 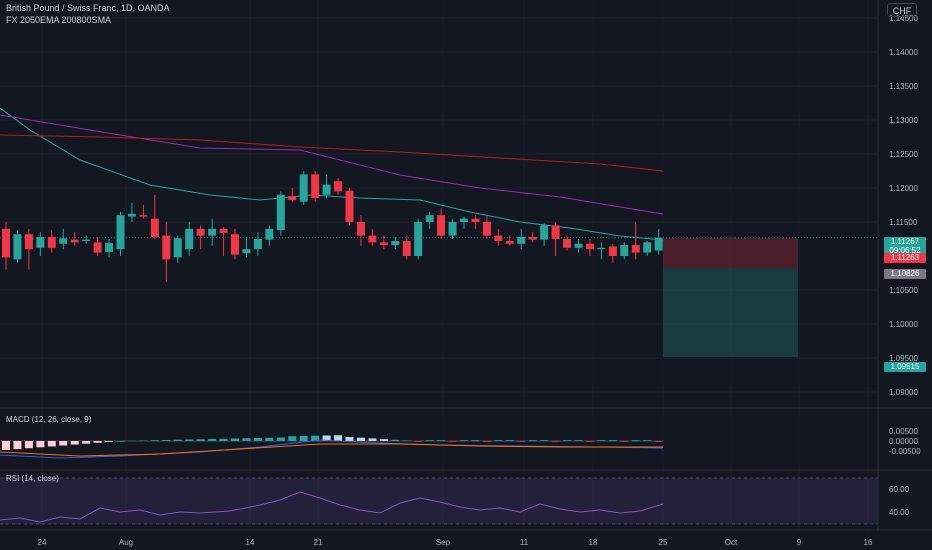 I want to click on rsi-title: RSI (14, close), so click(x=32, y=478).